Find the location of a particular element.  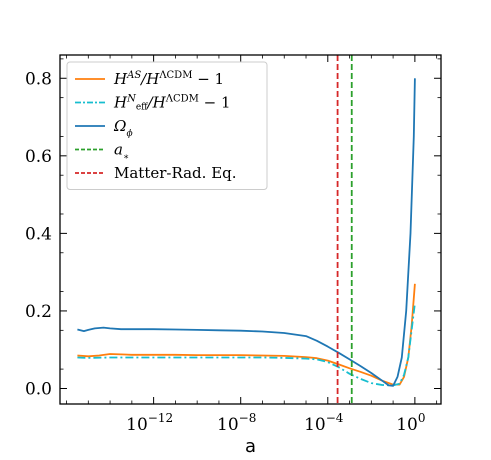

legend-label-omega_phi: Ωϕ is located at coordinates (123, 128).